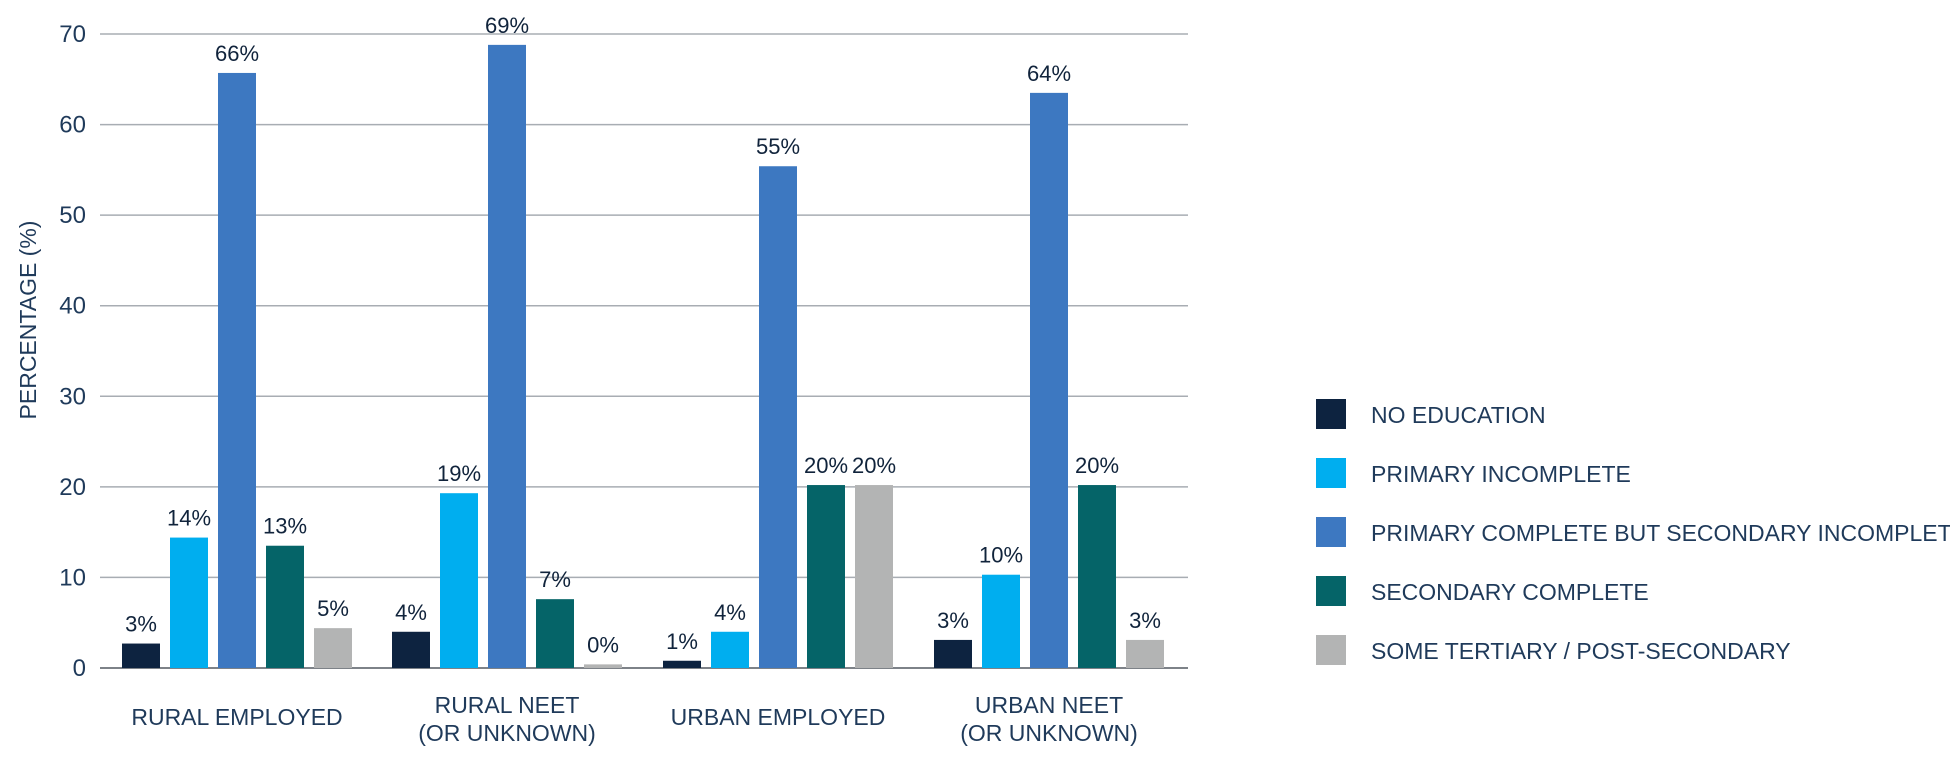 The height and width of the screenshot is (764, 1950). What do you see at coordinates (507, 25) in the screenshot?
I see `data-label: 69%` at bounding box center [507, 25].